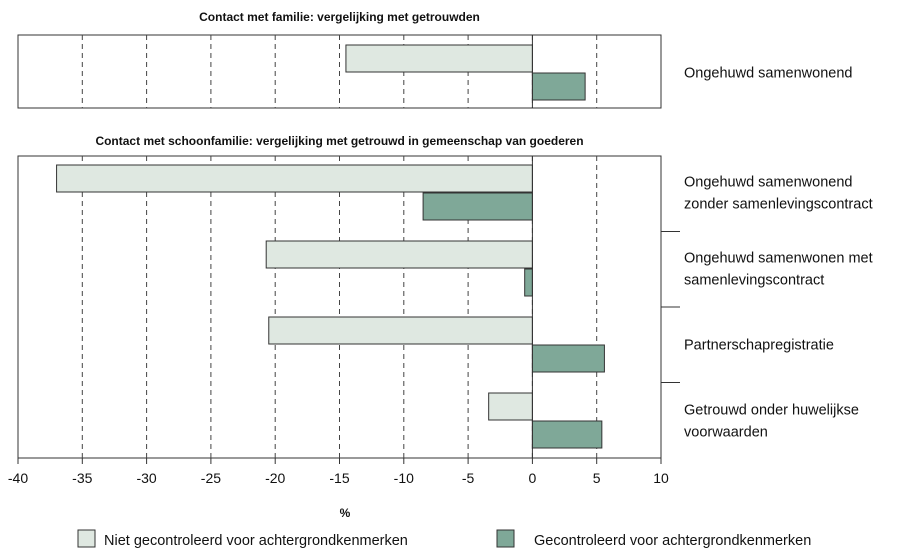  Describe the element at coordinates (672, 541) in the screenshot. I see `legend-label: Gecontroleerd voor achtergrondkenmerken` at that location.